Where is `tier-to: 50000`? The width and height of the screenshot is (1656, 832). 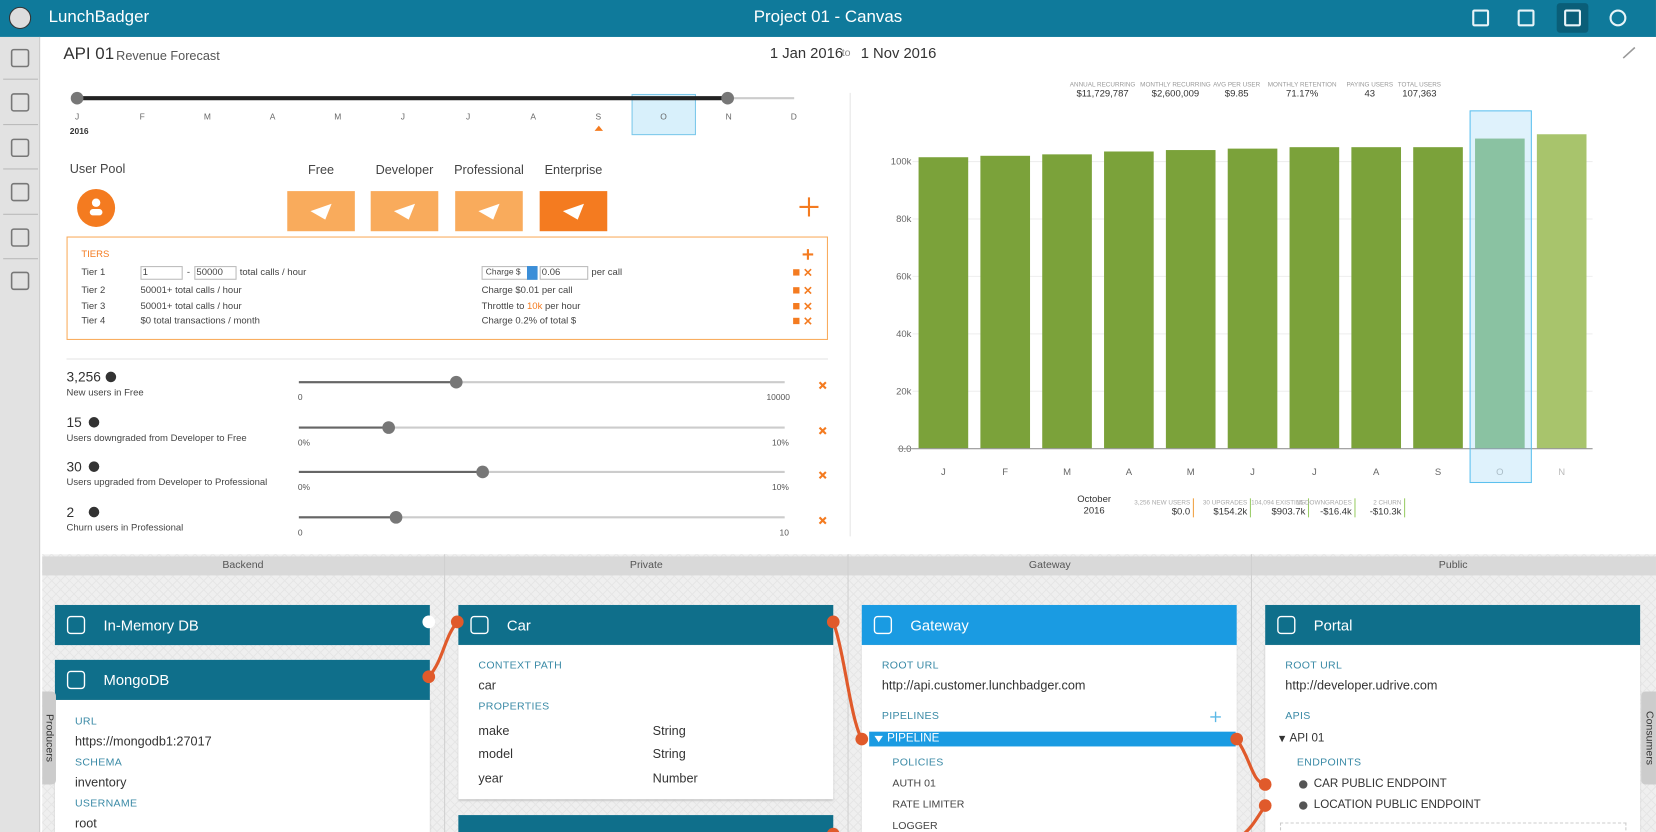
tier-to: 50000 is located at coordinates (209, 272).